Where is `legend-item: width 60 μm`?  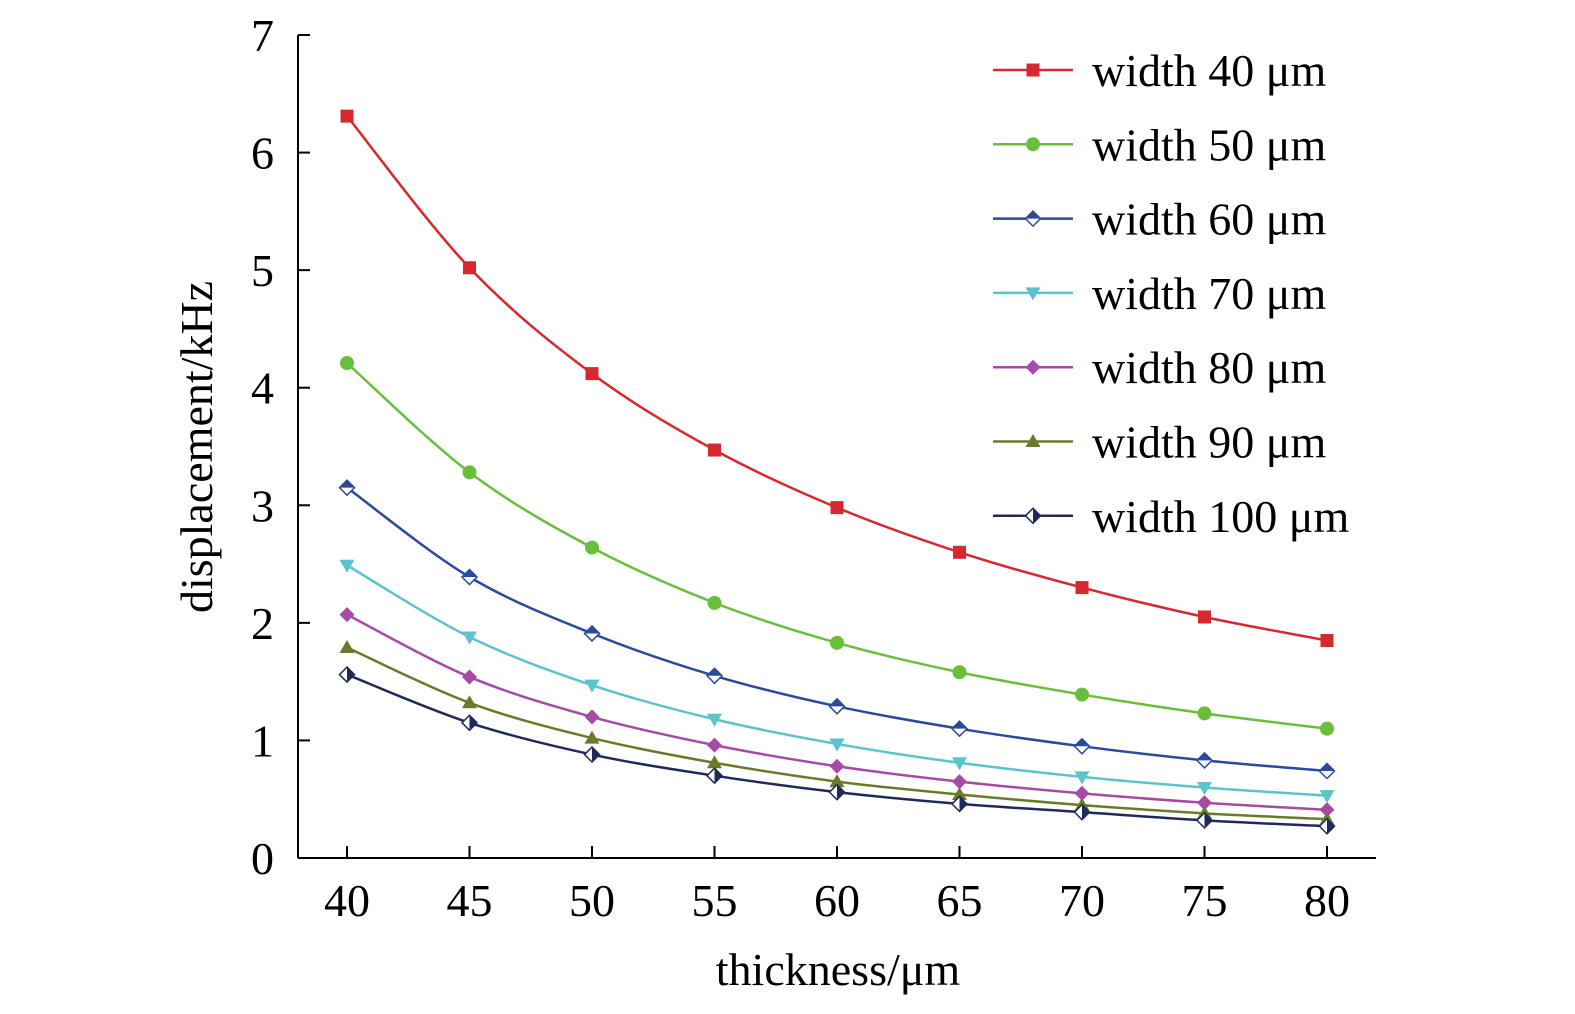
legend-item: width 60 μm is located at coordinates (1159, 219).